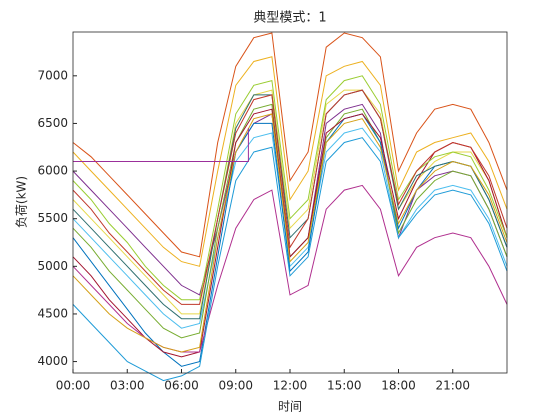  Describe the element at coordinates (344, 386) in the screenshot. I see `x-tick-label: 15:00` at that location.